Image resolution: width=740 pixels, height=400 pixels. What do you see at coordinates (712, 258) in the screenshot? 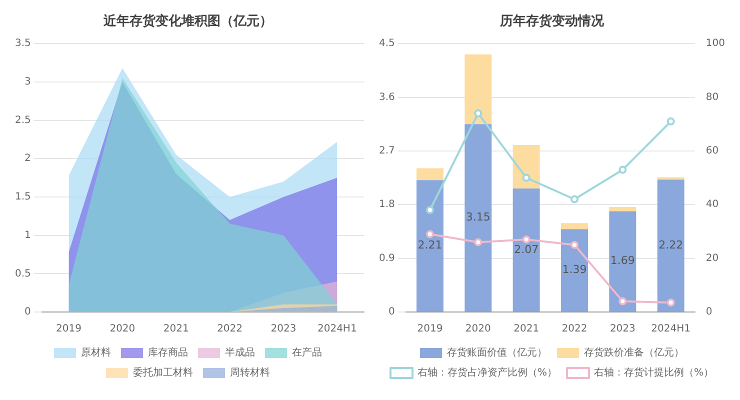
I see `y2-tick-label: 20` at bounding box center [712, 258].